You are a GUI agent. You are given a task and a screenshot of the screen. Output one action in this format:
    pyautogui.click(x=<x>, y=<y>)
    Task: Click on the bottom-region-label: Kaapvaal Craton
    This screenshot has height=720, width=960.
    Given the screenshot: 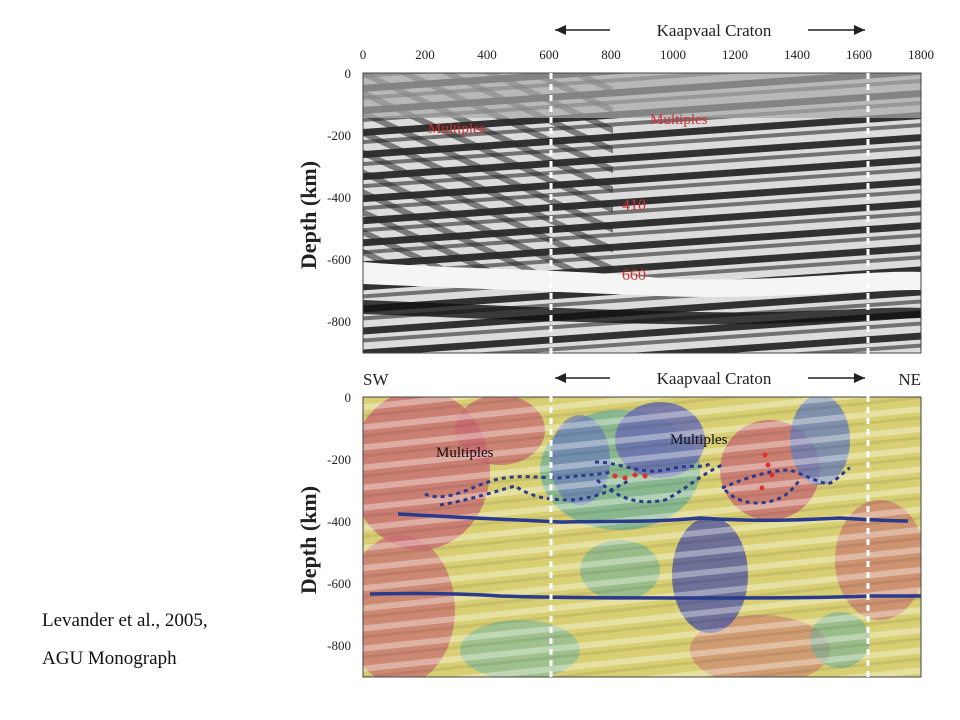 What is the action you would take?
    pyautogui.click(x=710, y=378)
    